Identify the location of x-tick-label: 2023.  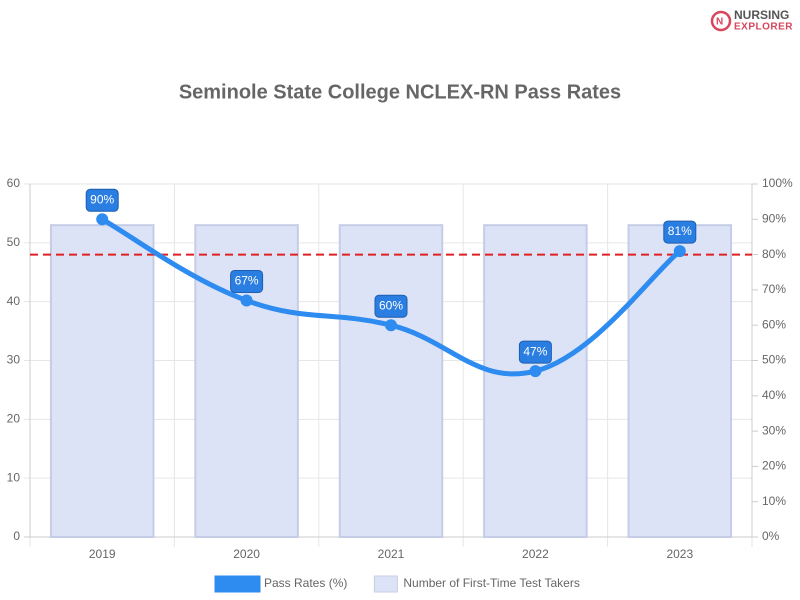
(679, 554).